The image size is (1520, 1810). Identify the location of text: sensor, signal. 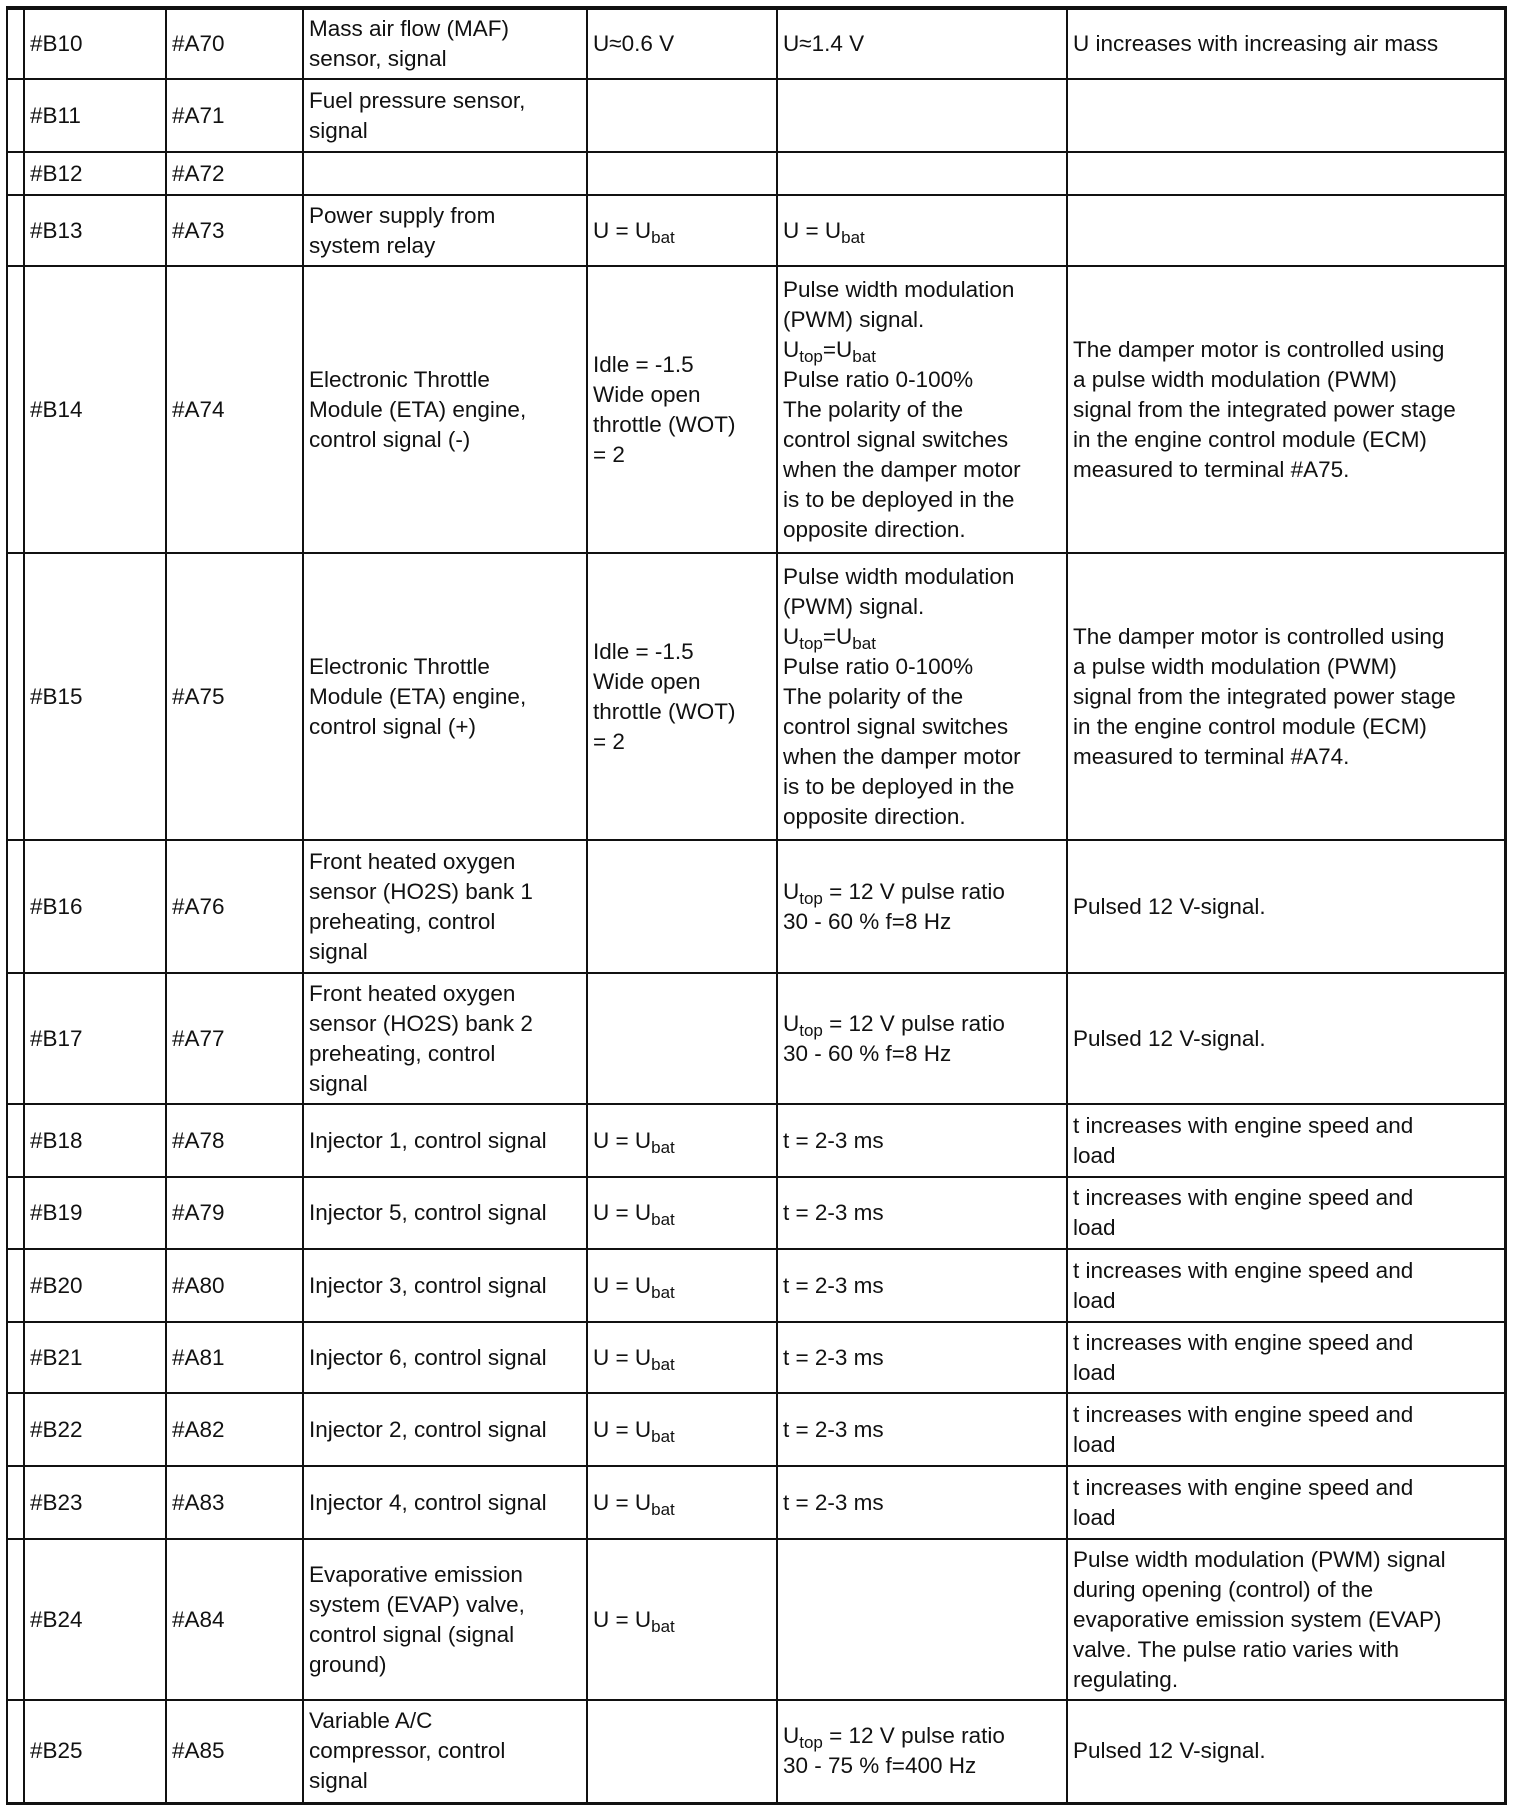
(378, 58).